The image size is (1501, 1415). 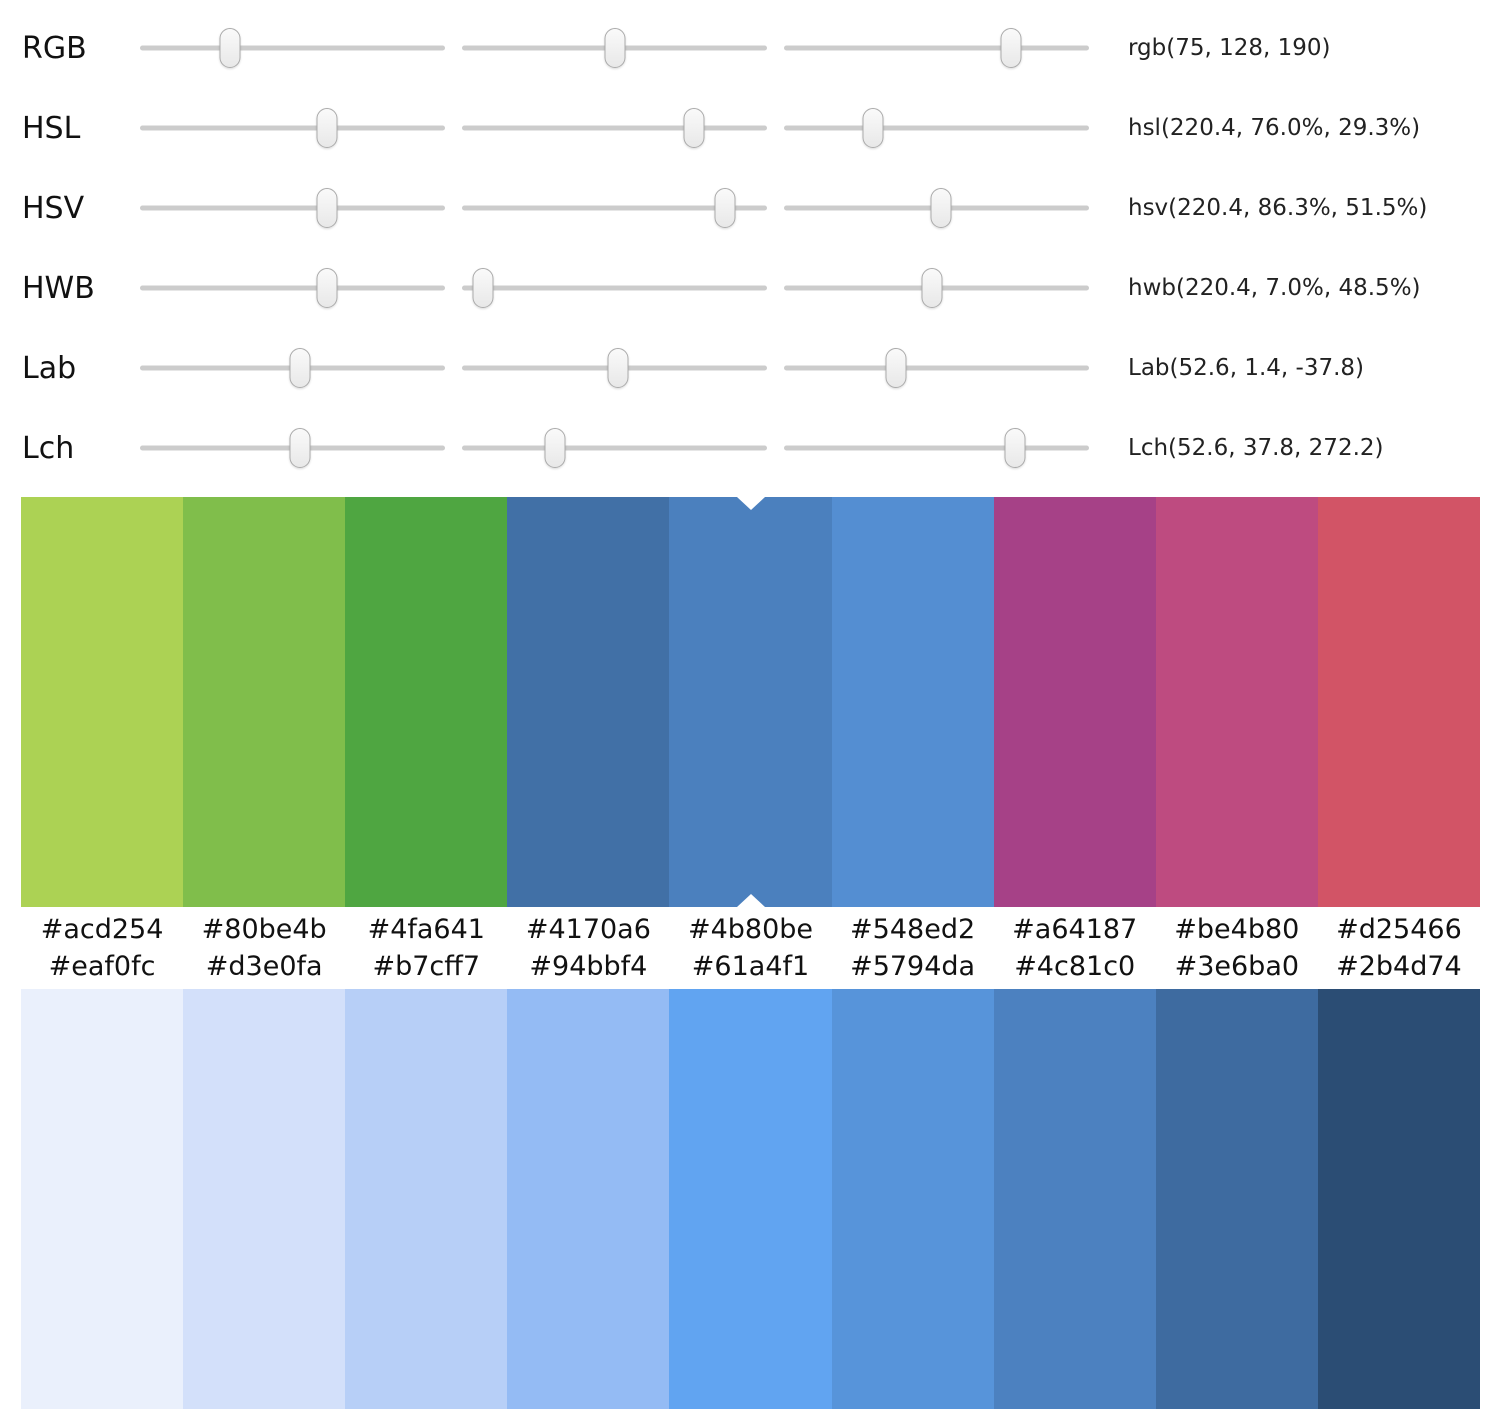 What do you see at coordinates (1398, 1199) in the screenshot?
I see `color-swatch-2b4d74` at bounding box center [1398, 1199].